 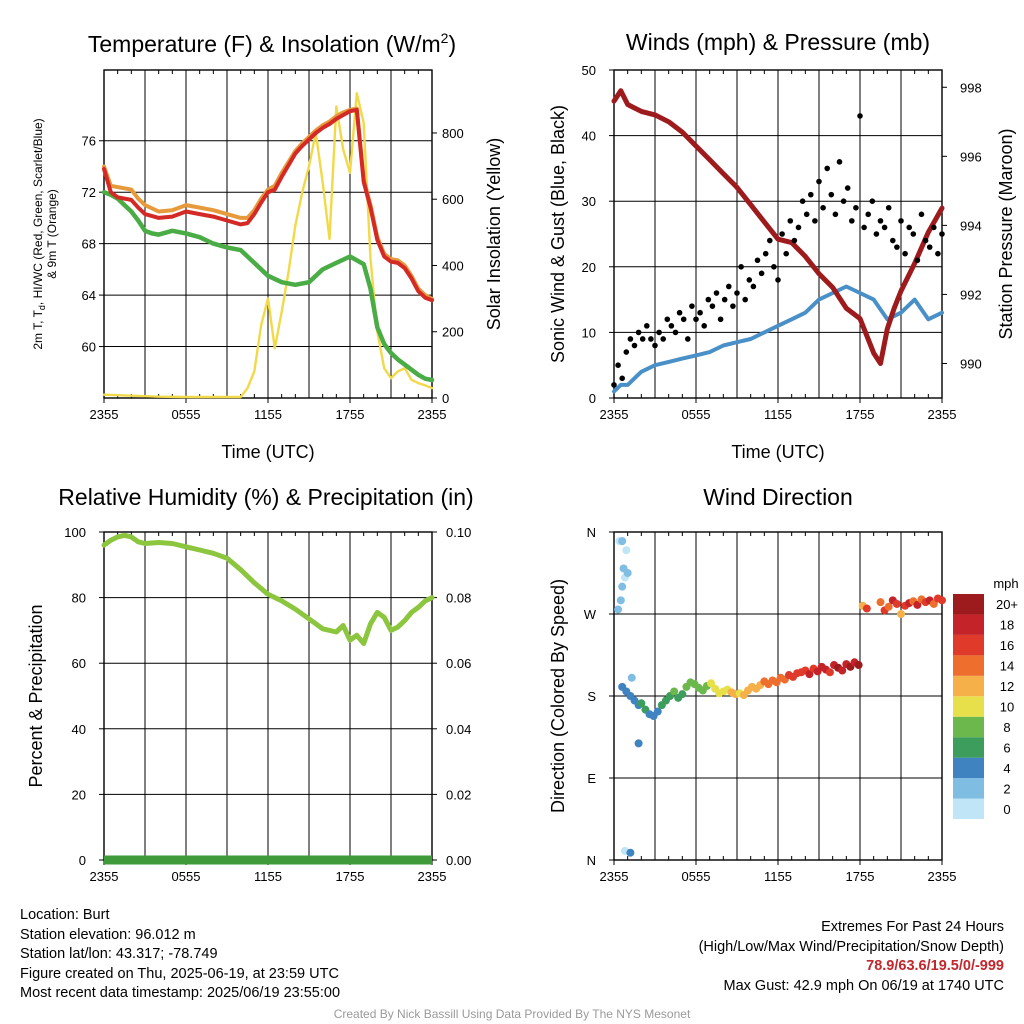 What do you see at coordinates (778, 339) in the screenshot?
I see `wind-speed-blue-line` at bounding box center [778, 339].